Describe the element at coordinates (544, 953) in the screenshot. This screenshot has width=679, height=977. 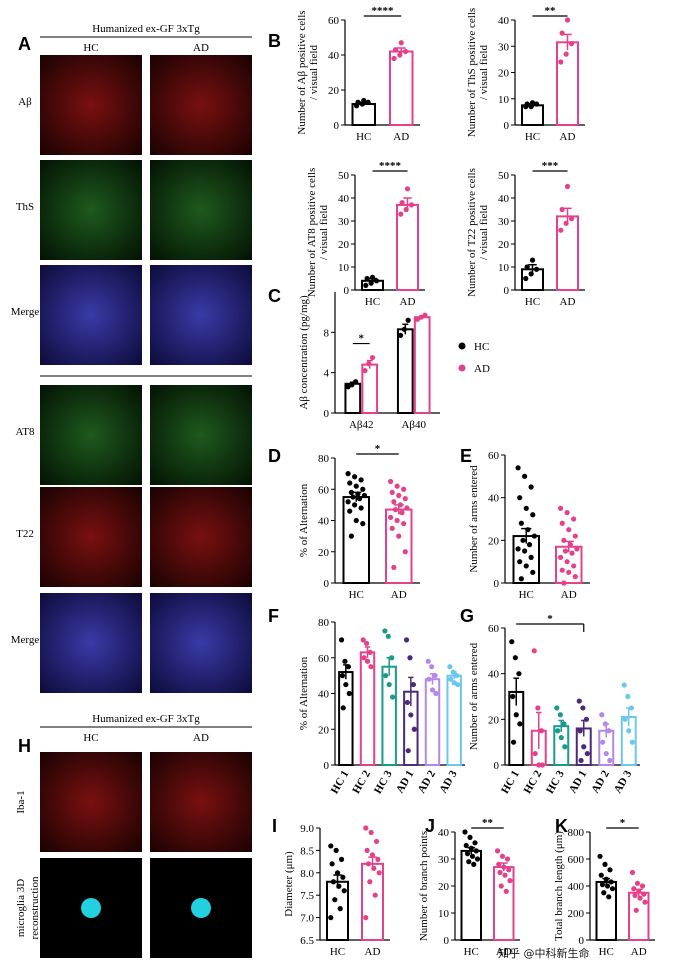
I see `watermark: 知乎 @中科新生命` at that location.